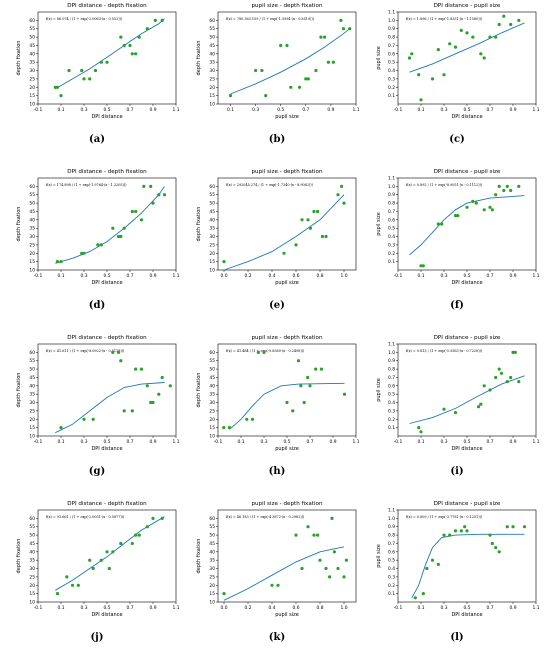 The image size is (550, 656). I want to click on y-tick-label: 1.1, so click(391, 13).